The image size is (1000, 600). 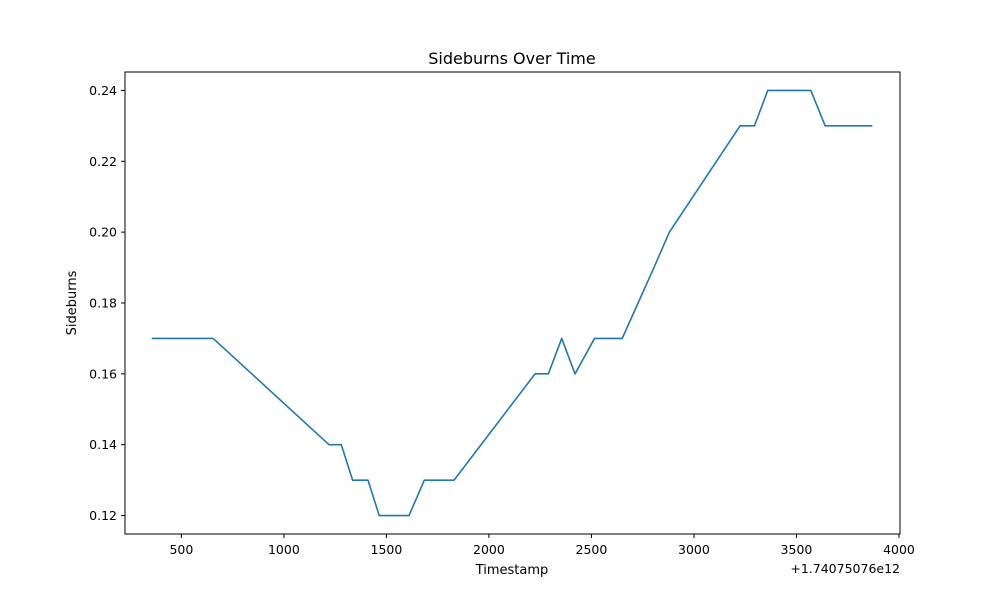 What do you see at coordinates (387, 549) in the screenshot?
I see `x-tick-label: 1500` at bounding box center [387, 549].